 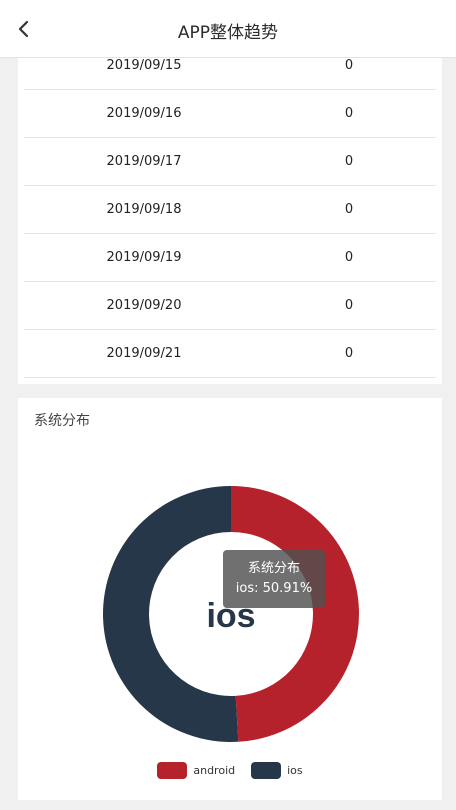 I want to click on legend-label-ios: ios, so click(x=295, y=770).